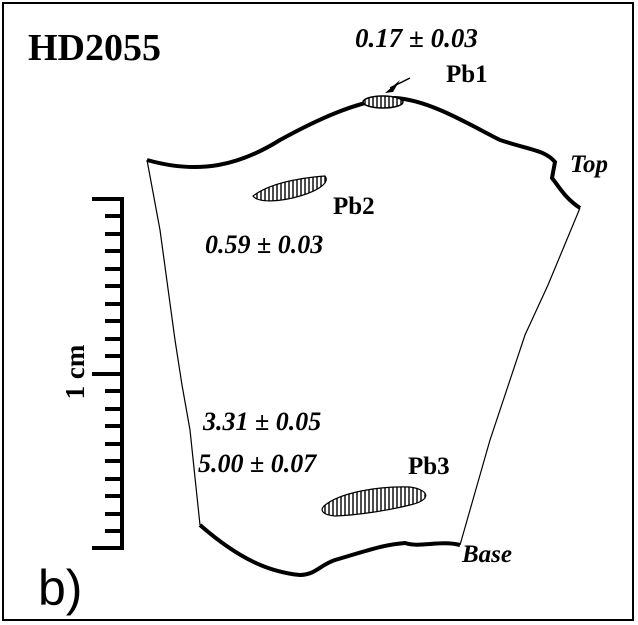 The height and width of the screenshot is (625, 638). Describe the element at coordinates (289, 188) in the screenshot. I see `inclusion-pb2` at that location.